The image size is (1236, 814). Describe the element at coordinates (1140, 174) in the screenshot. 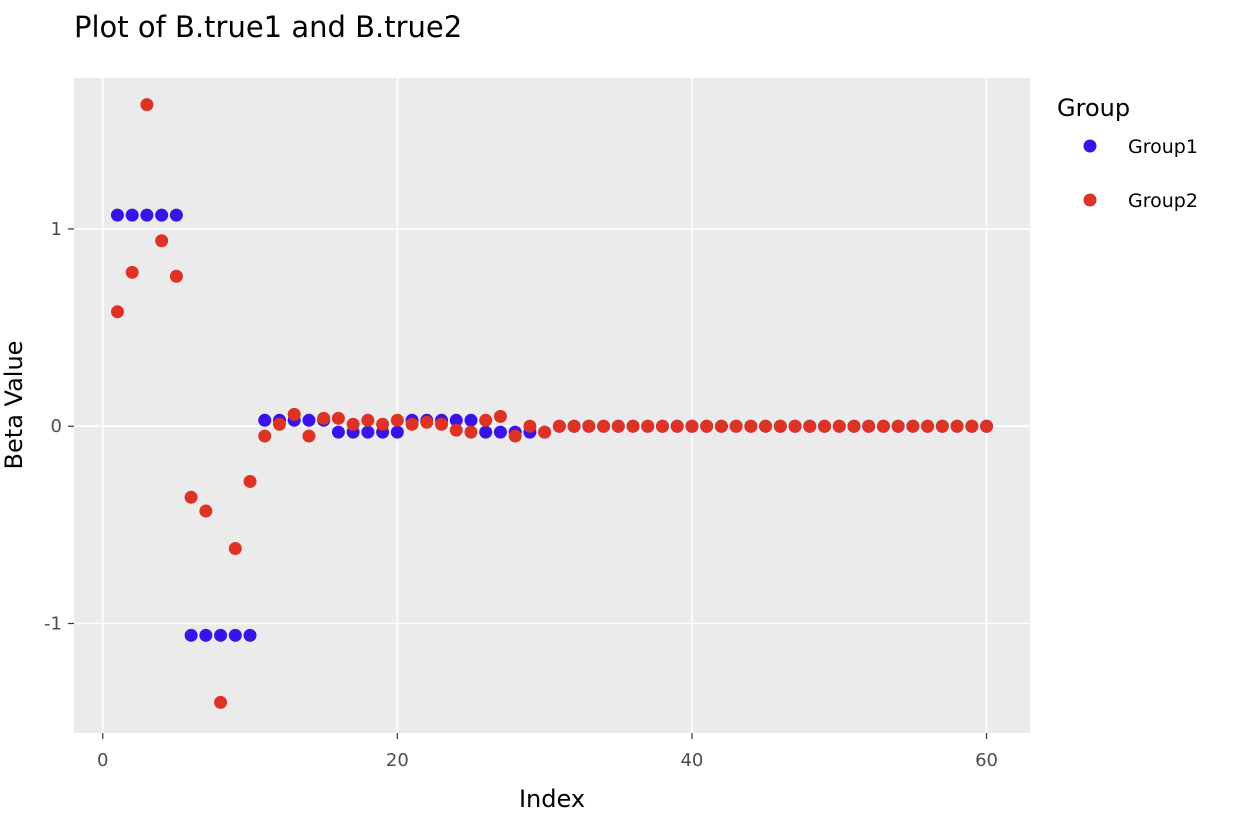

I see `legend-items: Group1 Group2` at that location.